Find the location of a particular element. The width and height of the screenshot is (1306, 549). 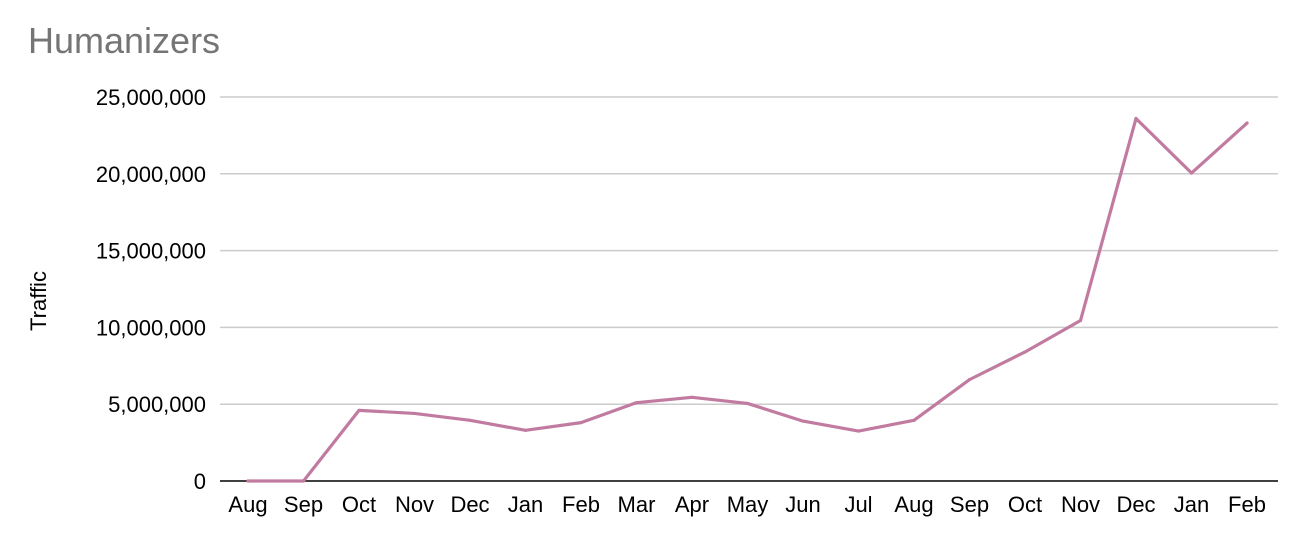

y-tick-label: 15,000,000 is located at coordinates (151, 251).